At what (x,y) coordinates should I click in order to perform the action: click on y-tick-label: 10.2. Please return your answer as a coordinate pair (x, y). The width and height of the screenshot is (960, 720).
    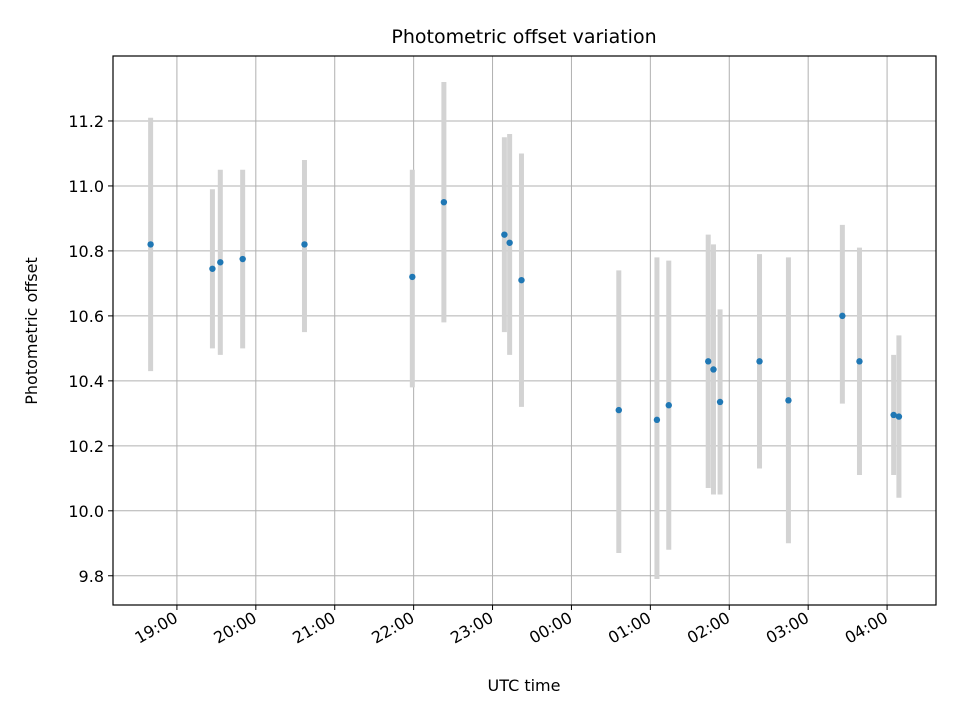
    Looking at the image, I should click on (86, 446).